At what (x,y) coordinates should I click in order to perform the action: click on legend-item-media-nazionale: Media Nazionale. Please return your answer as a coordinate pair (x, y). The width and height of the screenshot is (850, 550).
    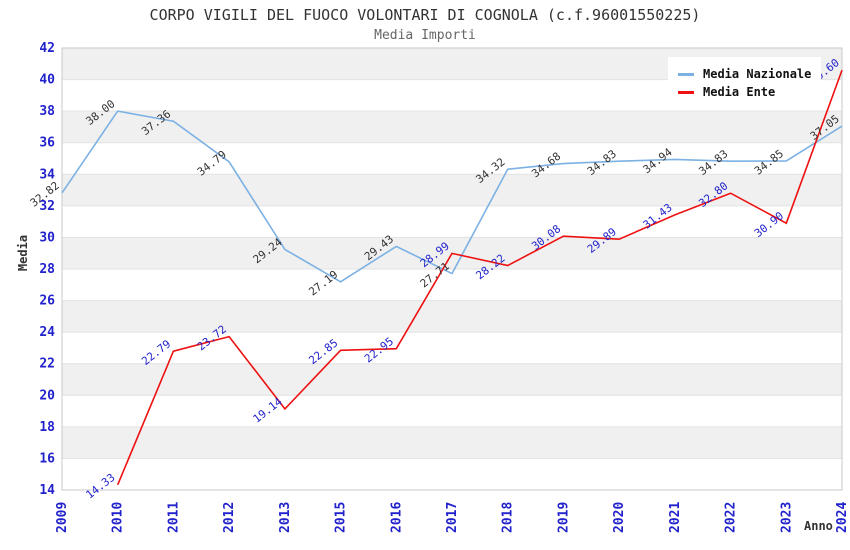
    Looking at the image, I should click on (744, 74).